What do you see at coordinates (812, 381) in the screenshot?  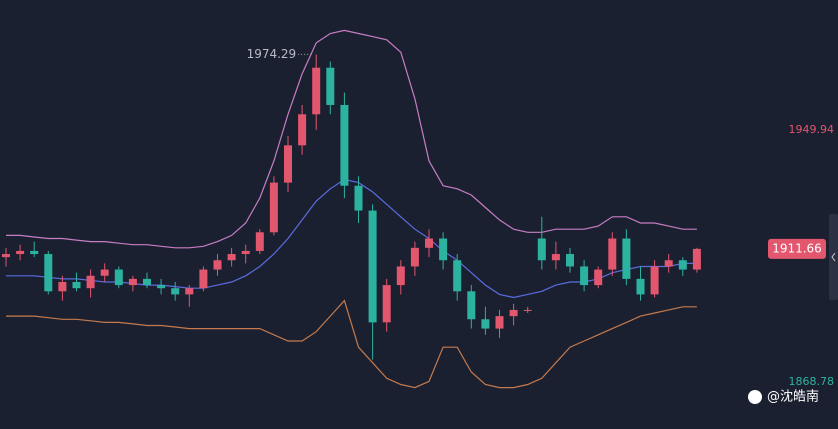 I see `y-tick-label: 1868.78` at bounding box center [812, 381].